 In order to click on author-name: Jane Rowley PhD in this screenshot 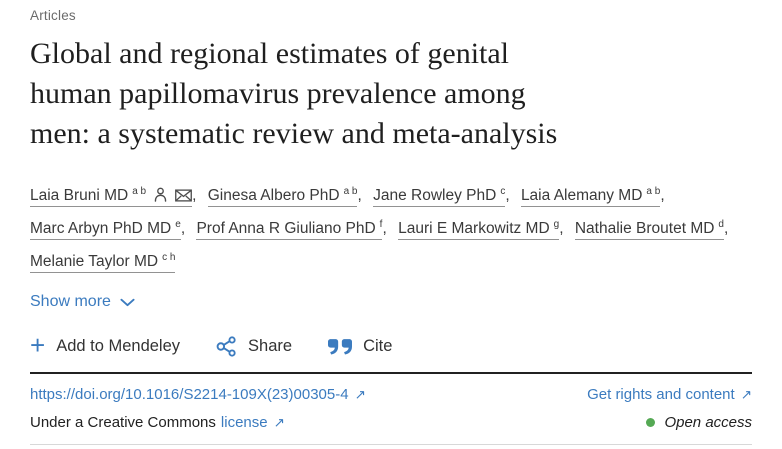, I will do `click(435, 196)`.